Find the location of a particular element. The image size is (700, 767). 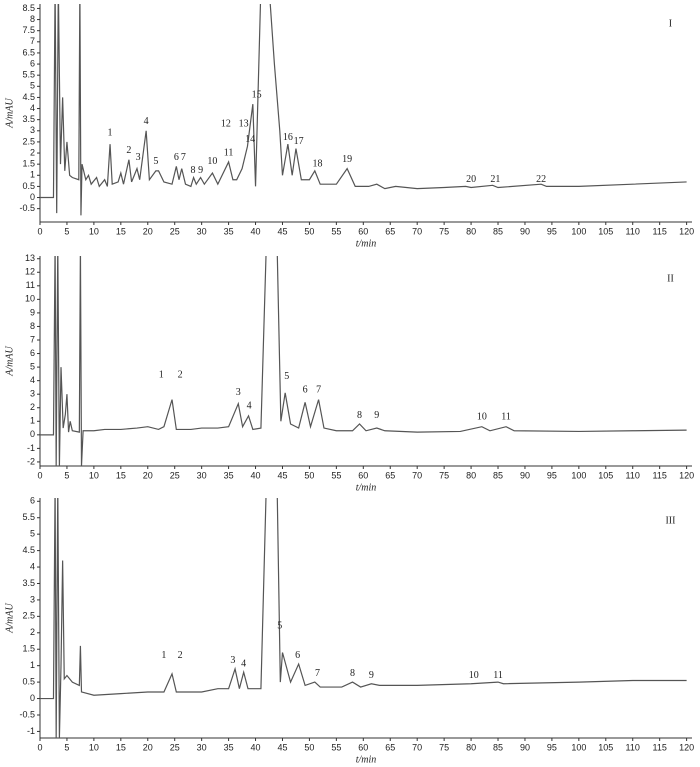

peak-label: 2 is located at coordinates (180, 375).